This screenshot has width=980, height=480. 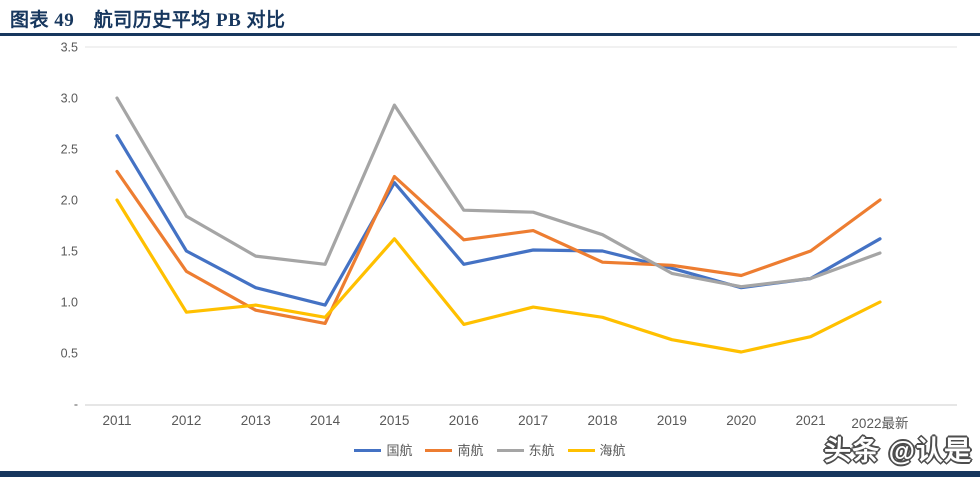 I want to click on y-tick-label: 1.0, so click(x=69, y=303).